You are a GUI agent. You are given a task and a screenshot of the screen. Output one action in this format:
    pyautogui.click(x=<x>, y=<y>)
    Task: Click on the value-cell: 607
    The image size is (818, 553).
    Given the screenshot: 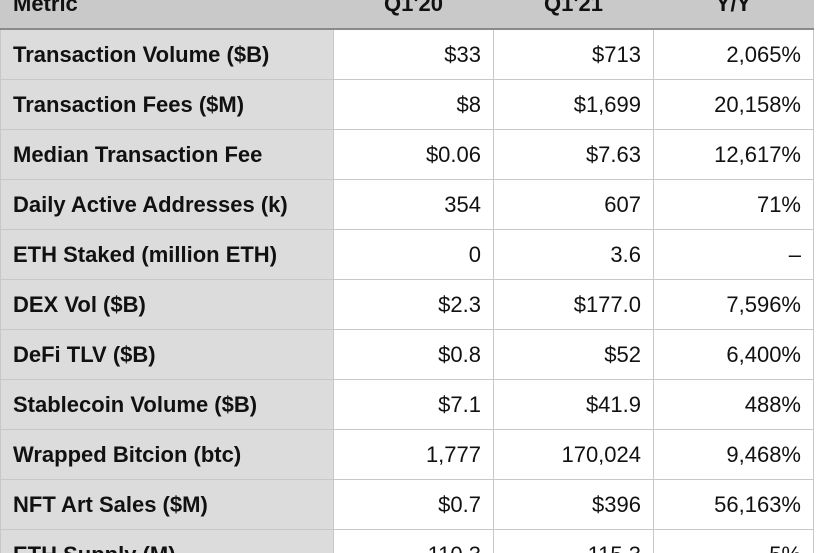 What is the action you would take?
    pyautogui.click(x=573, y=204)
    